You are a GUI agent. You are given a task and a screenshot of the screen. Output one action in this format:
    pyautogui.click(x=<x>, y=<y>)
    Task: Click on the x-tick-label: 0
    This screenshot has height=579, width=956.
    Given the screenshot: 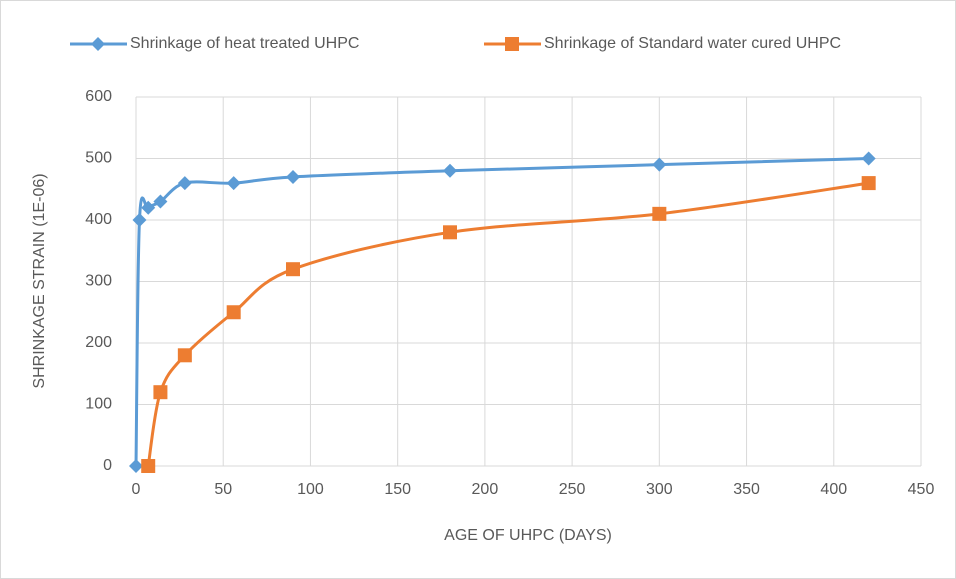 What is the action you would take?
    pyautogui.click(x=136, y=489)
    